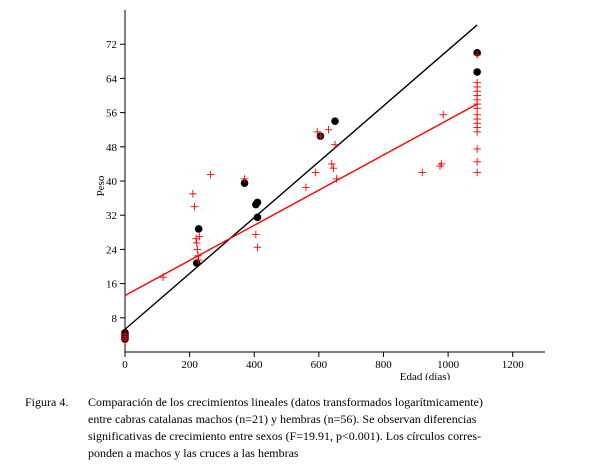 This screenshot has width=592, height=475. Describe the element at coordinates (448, 365) in the screenshot. I see `x-tick-label: 1000` at that location.